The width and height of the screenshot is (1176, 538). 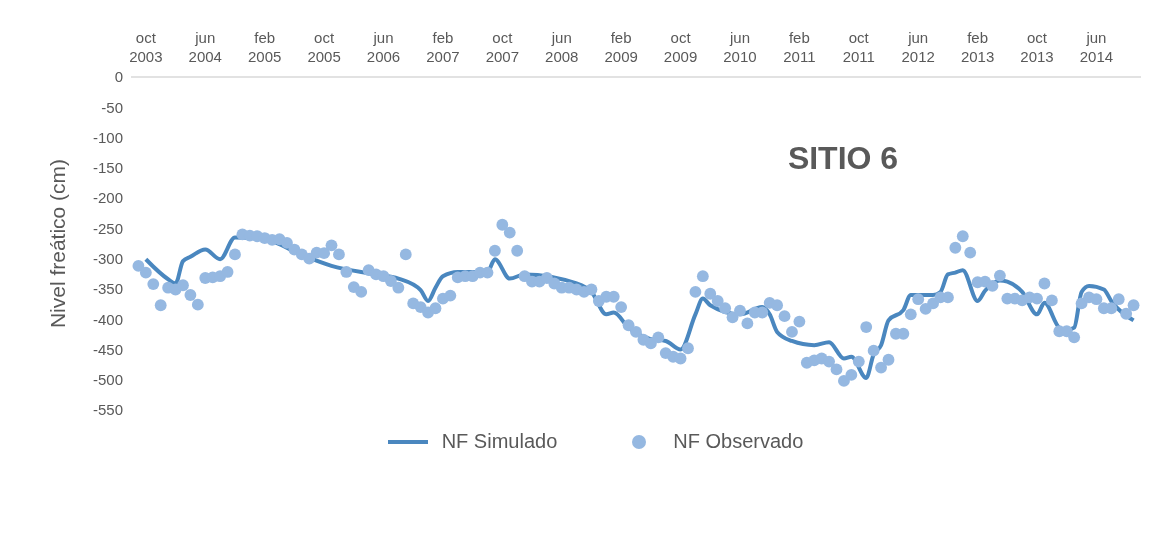 I want to click on x-tick-label: oct 2003, so click(x=146, y=47).